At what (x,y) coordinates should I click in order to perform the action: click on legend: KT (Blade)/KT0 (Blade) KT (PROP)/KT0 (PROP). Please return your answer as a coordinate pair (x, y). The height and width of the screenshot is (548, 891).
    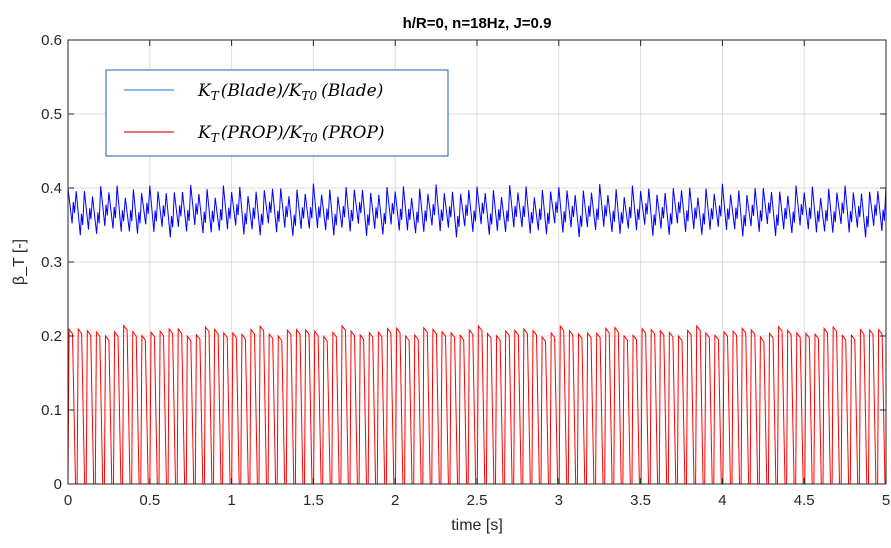
    Looking at the image, I should click on (277, 113).